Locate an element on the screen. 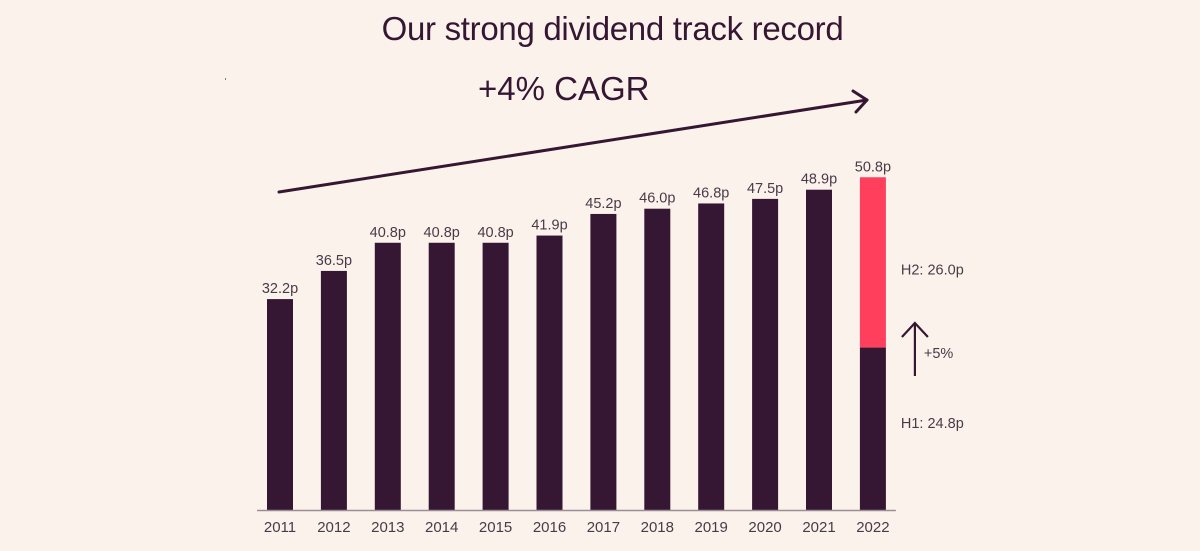 The width and height of the screenshot is (1200, 551). value-label-2016: 41.9p is located at coordinates (549, 226).